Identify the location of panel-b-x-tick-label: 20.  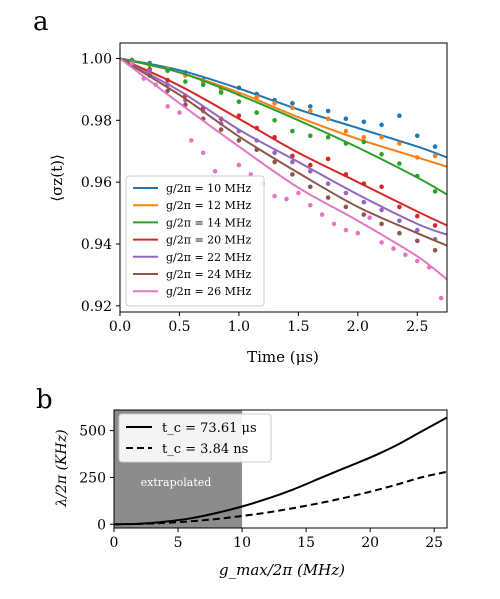
(370, 543).